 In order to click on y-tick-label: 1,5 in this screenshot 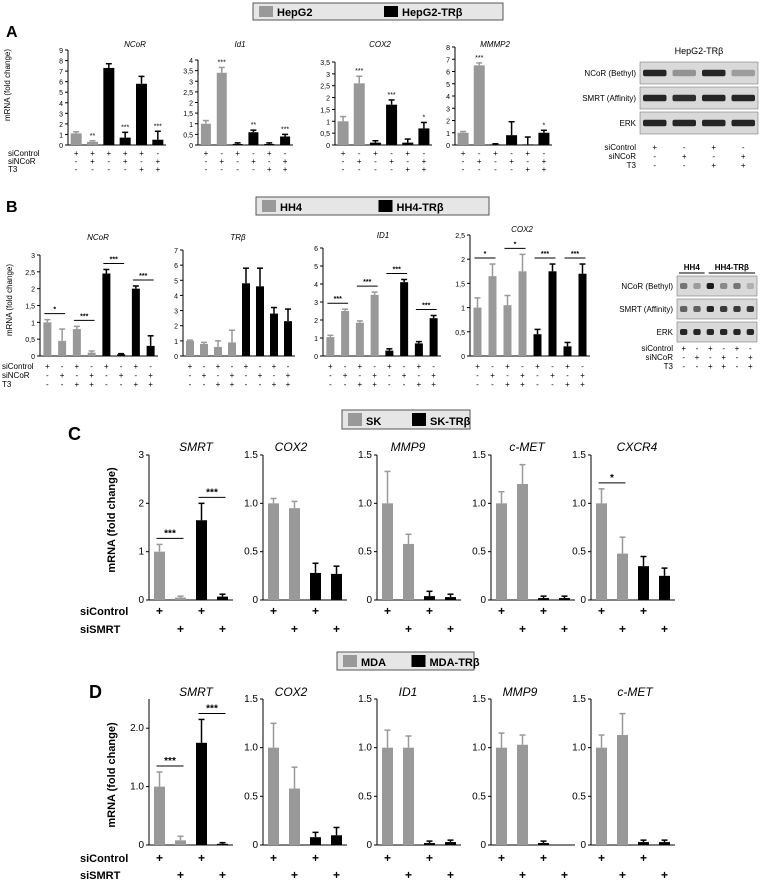, I will do `click(325, 110)`.